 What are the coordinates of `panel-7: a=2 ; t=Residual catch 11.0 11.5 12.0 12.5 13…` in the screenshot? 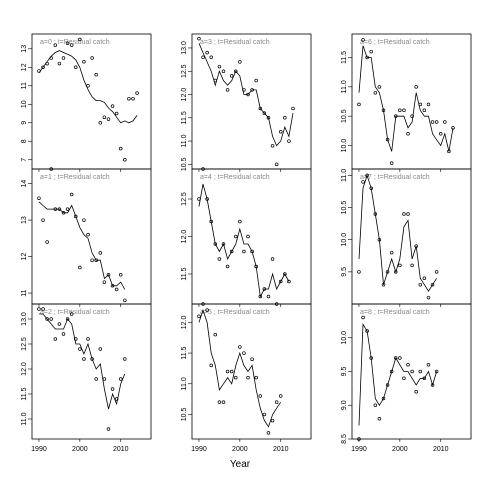 It's located at (86, 378).